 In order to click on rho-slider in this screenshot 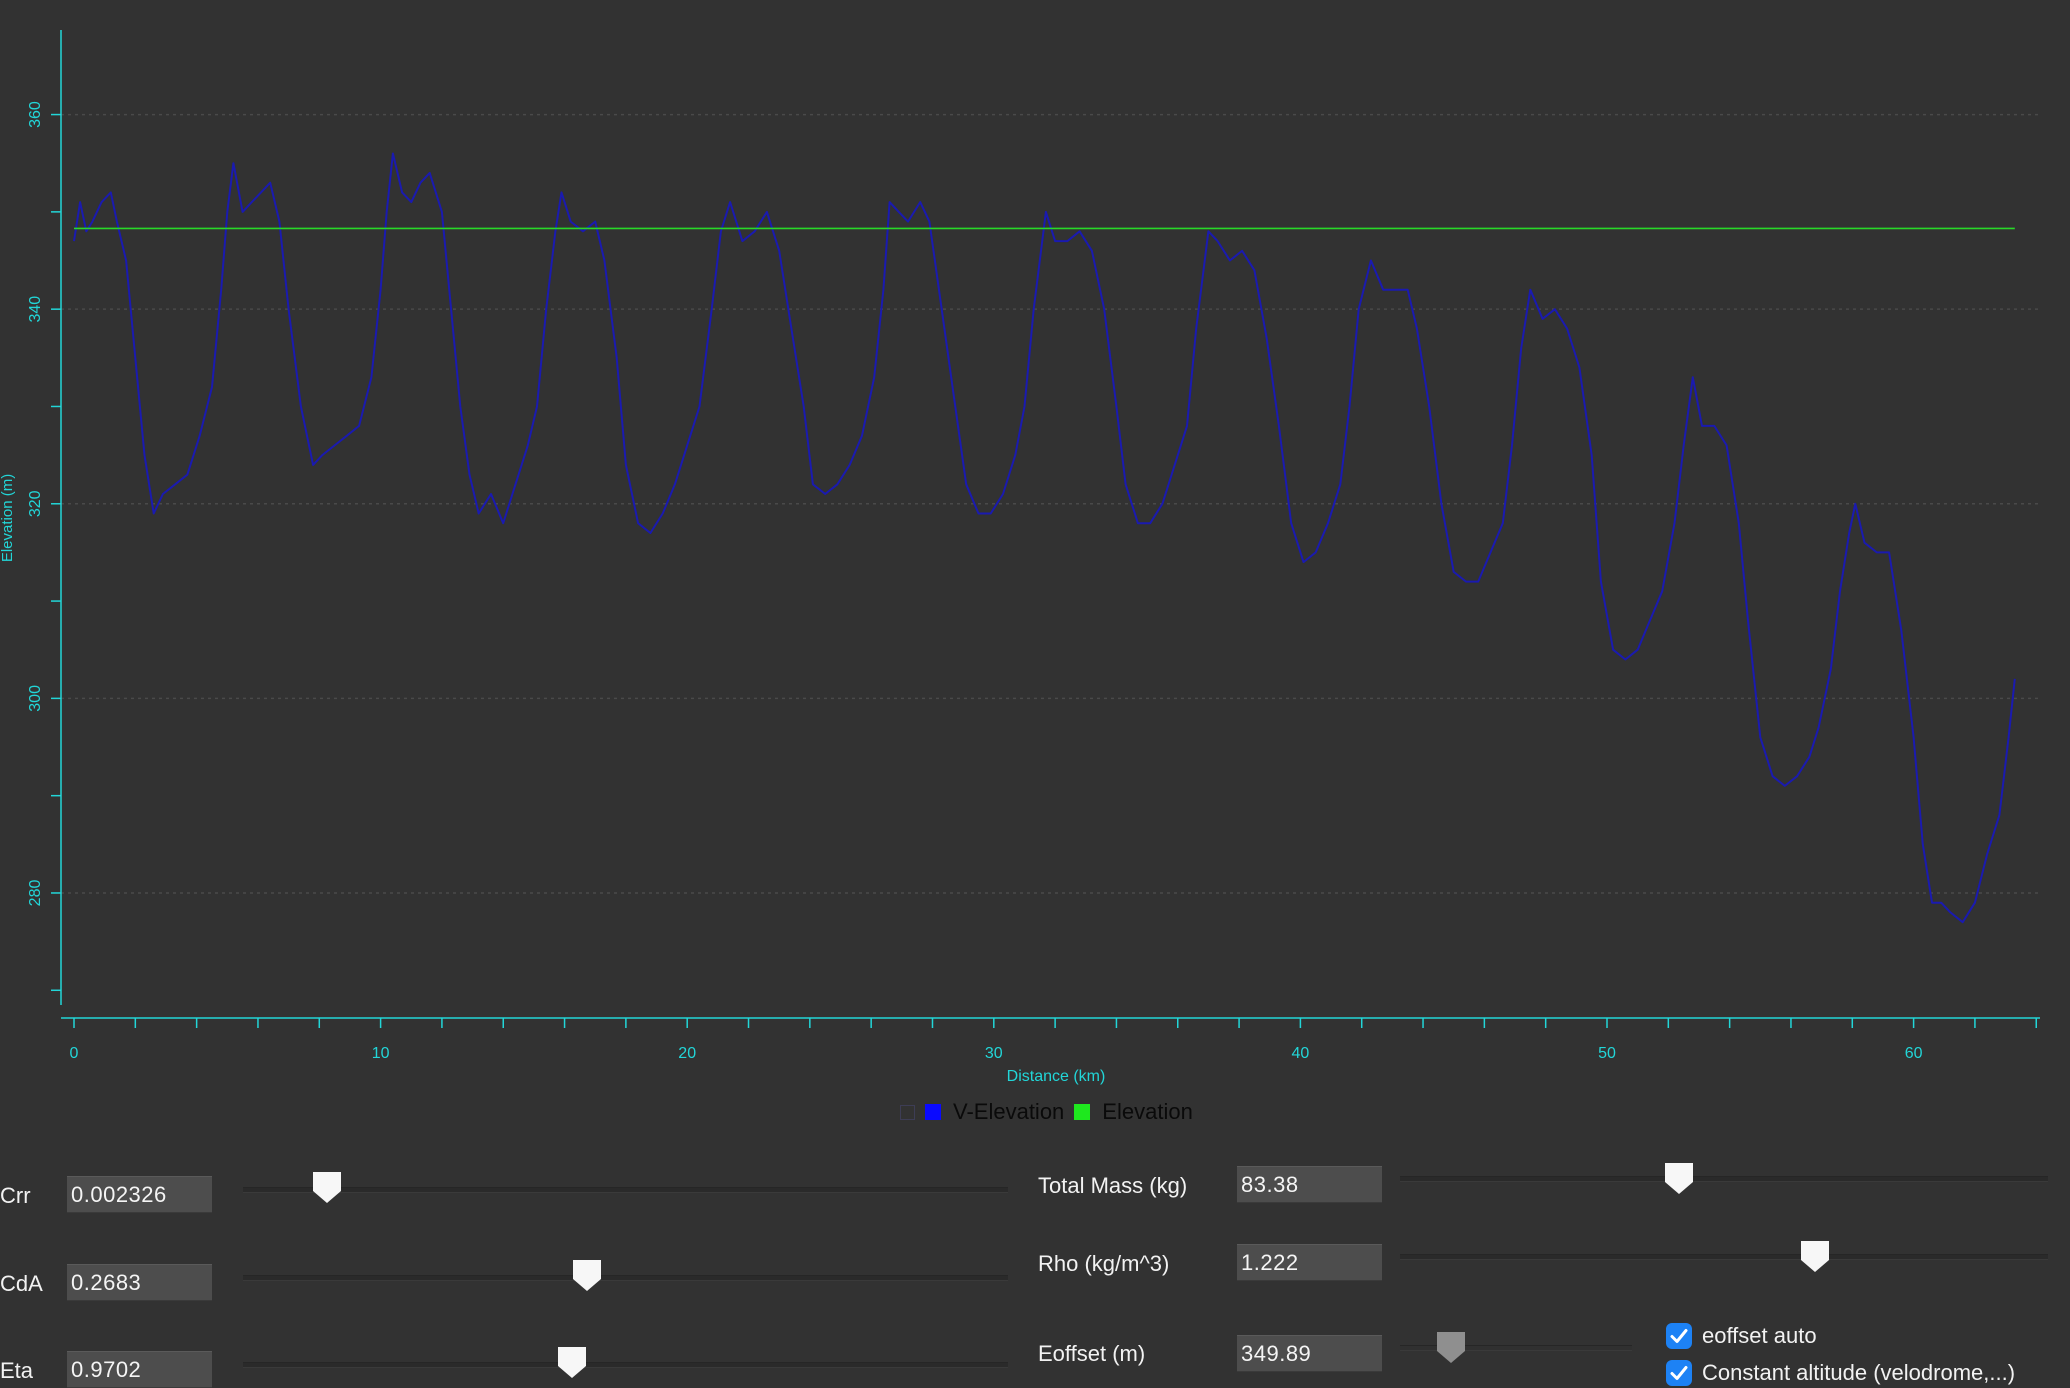, I will do `click(1724, 1257)`.